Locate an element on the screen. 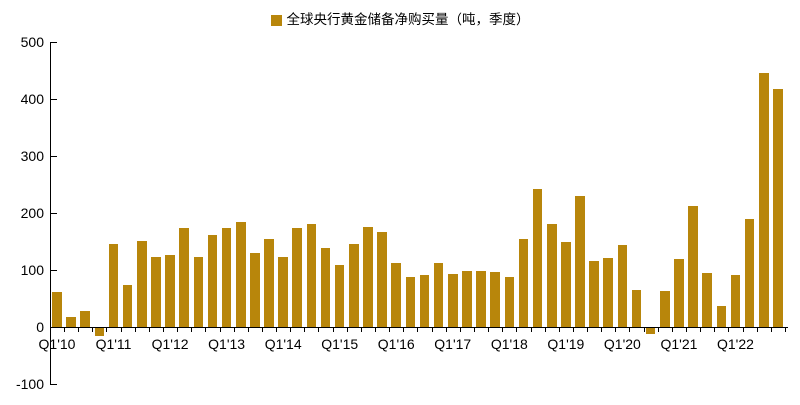 The width and height of the screenshot is (800, 405). bar-Q3'20 is located at coordinates (650, 331).